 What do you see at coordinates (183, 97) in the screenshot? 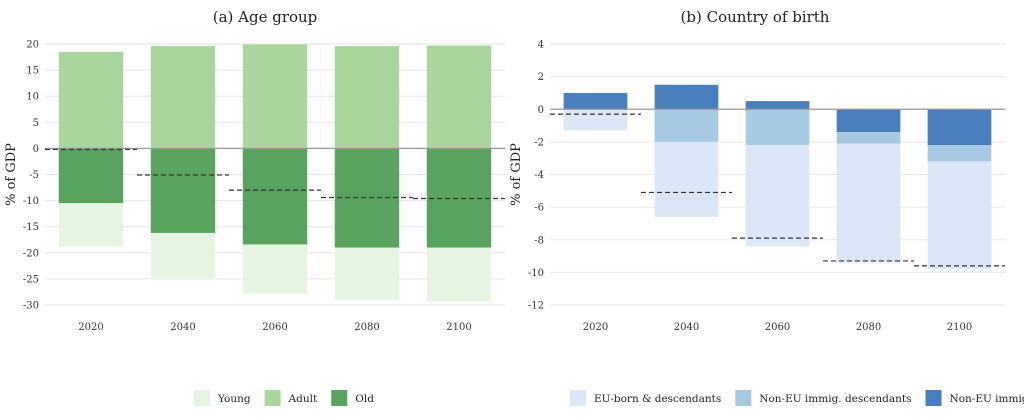
I see `bar-adult-2040` at bounding box center [183, 97].